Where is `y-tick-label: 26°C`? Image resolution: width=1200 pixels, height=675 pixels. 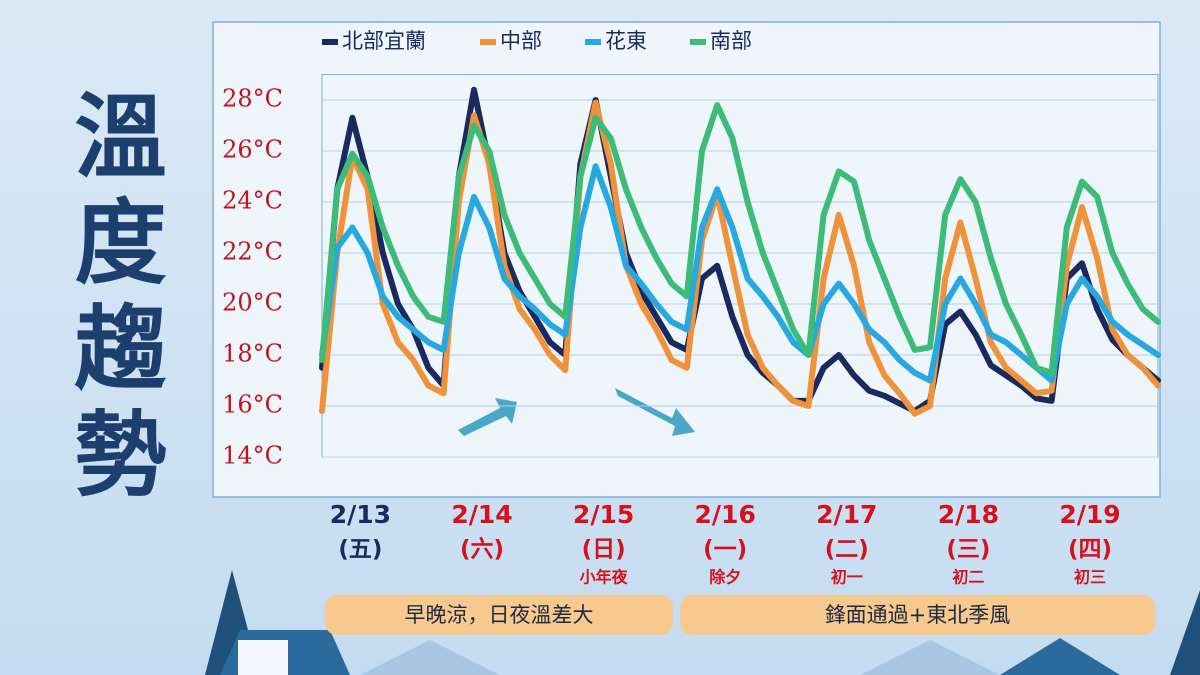 y-tick-label: 26°C is located at coordinates (252, 150).